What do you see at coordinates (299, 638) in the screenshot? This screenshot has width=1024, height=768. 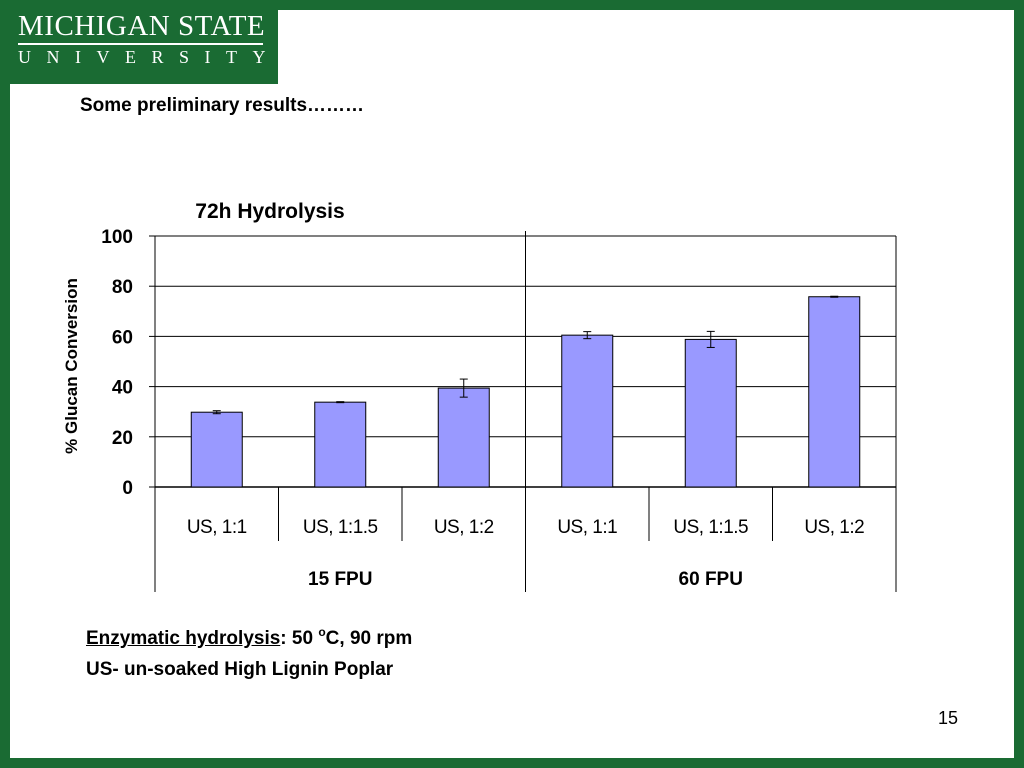 I see `conditions-separator: : 50` at bounding box center [299, 638].